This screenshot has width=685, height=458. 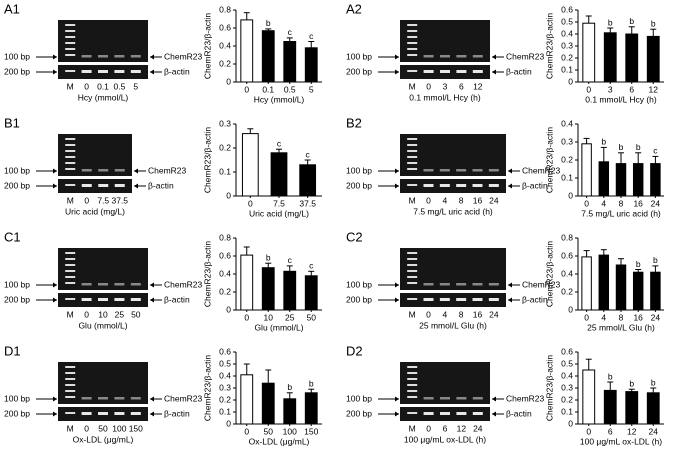 What do you see at coordinates (312, 317) in the screenshot?
I see `x-tick-label: 50` at bounding box center [312, 317].